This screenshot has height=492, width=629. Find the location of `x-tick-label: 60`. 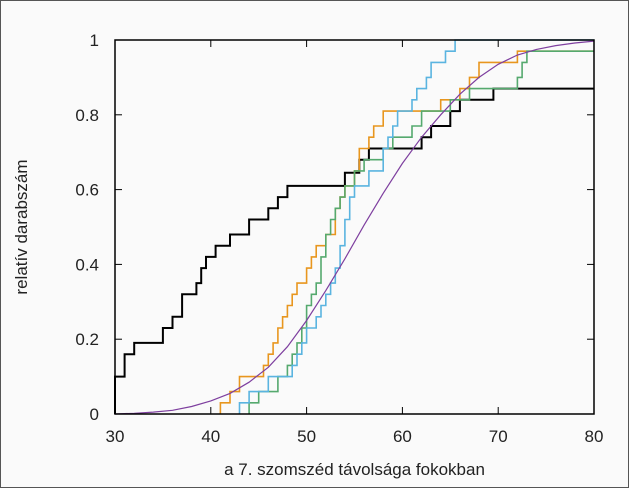

x-tick-label: 60 is located at coordinates (402, 436).